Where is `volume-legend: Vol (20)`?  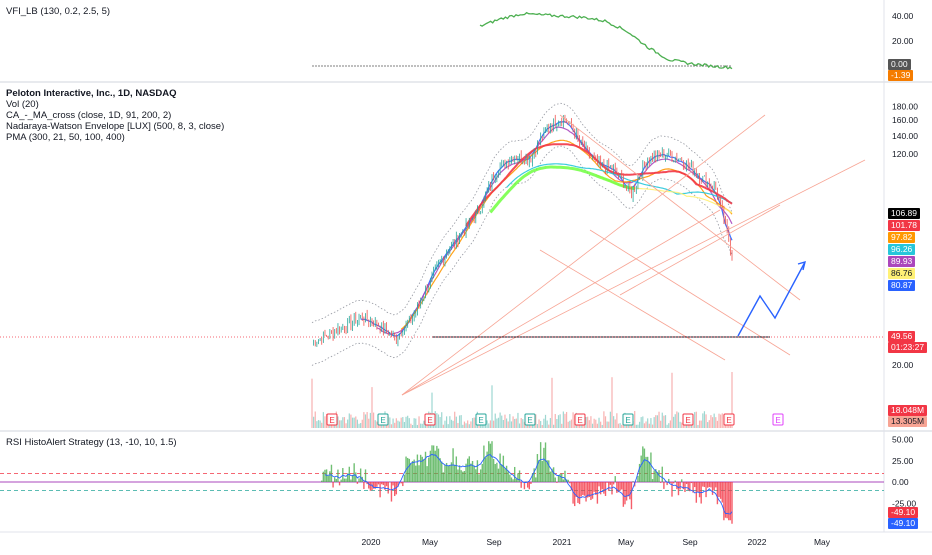
volume-legend: Vol (20) is located at coordinates (22, 104).